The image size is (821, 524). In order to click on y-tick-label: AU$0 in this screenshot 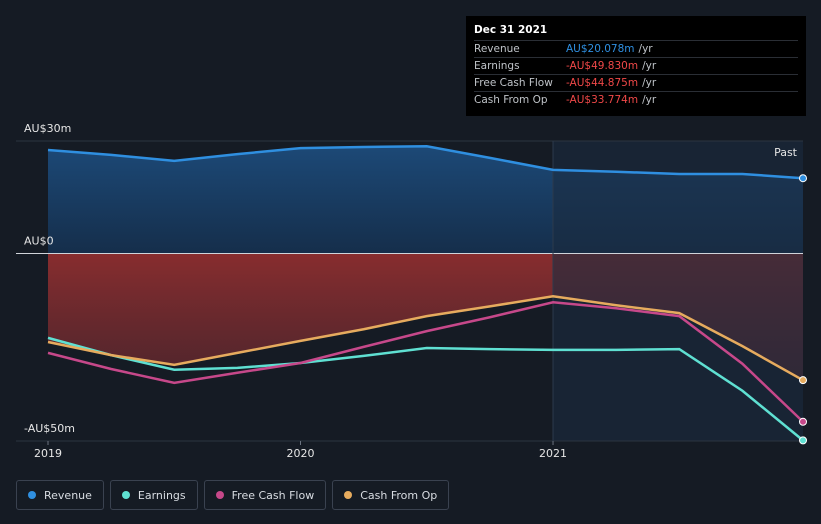, I will do `click(39, 241)`.